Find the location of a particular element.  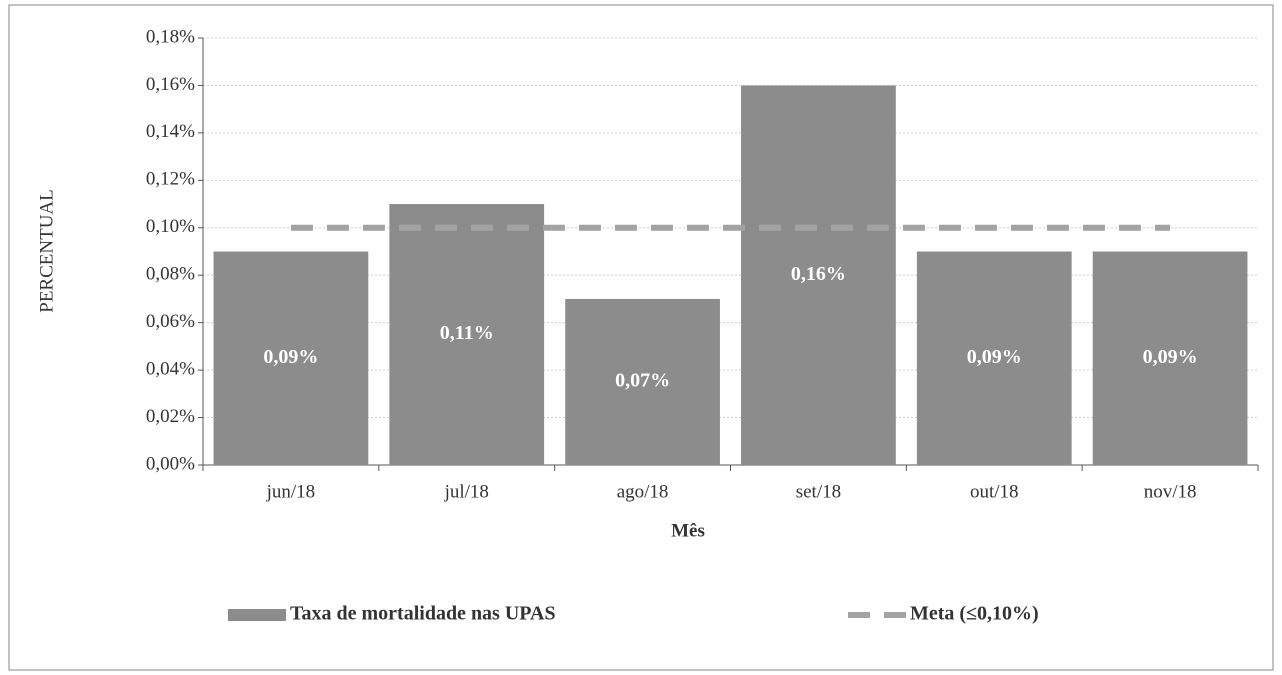

y-axis-title: PERCENTUAL is located at coordinates (46, 251).